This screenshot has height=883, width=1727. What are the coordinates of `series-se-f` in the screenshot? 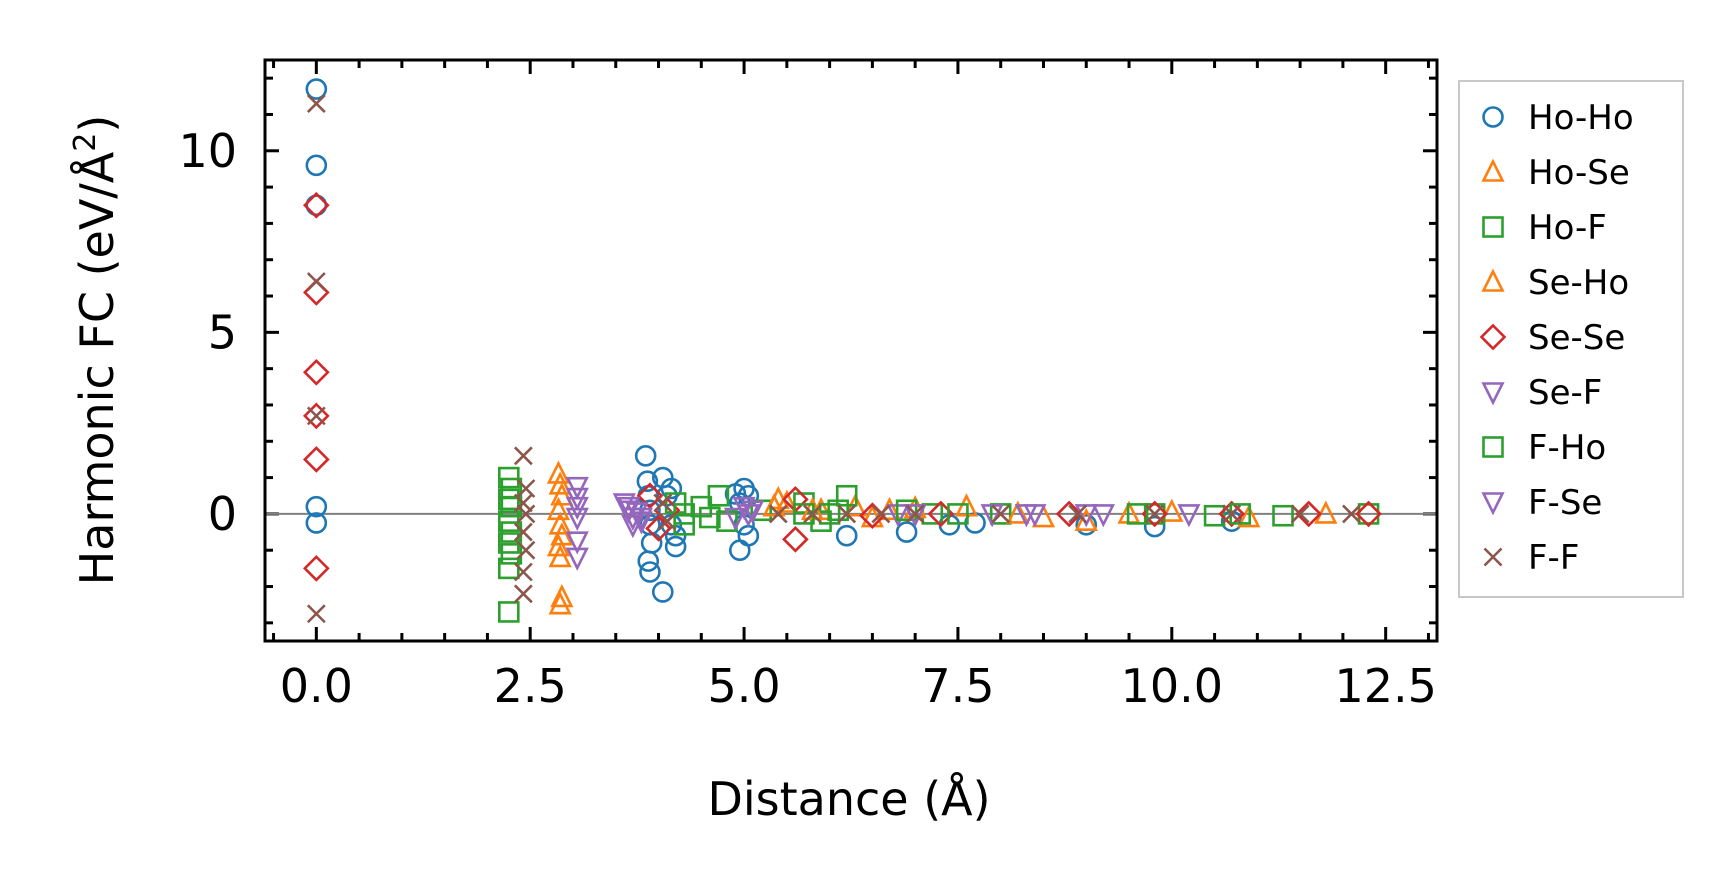 It's located at (883, 523).